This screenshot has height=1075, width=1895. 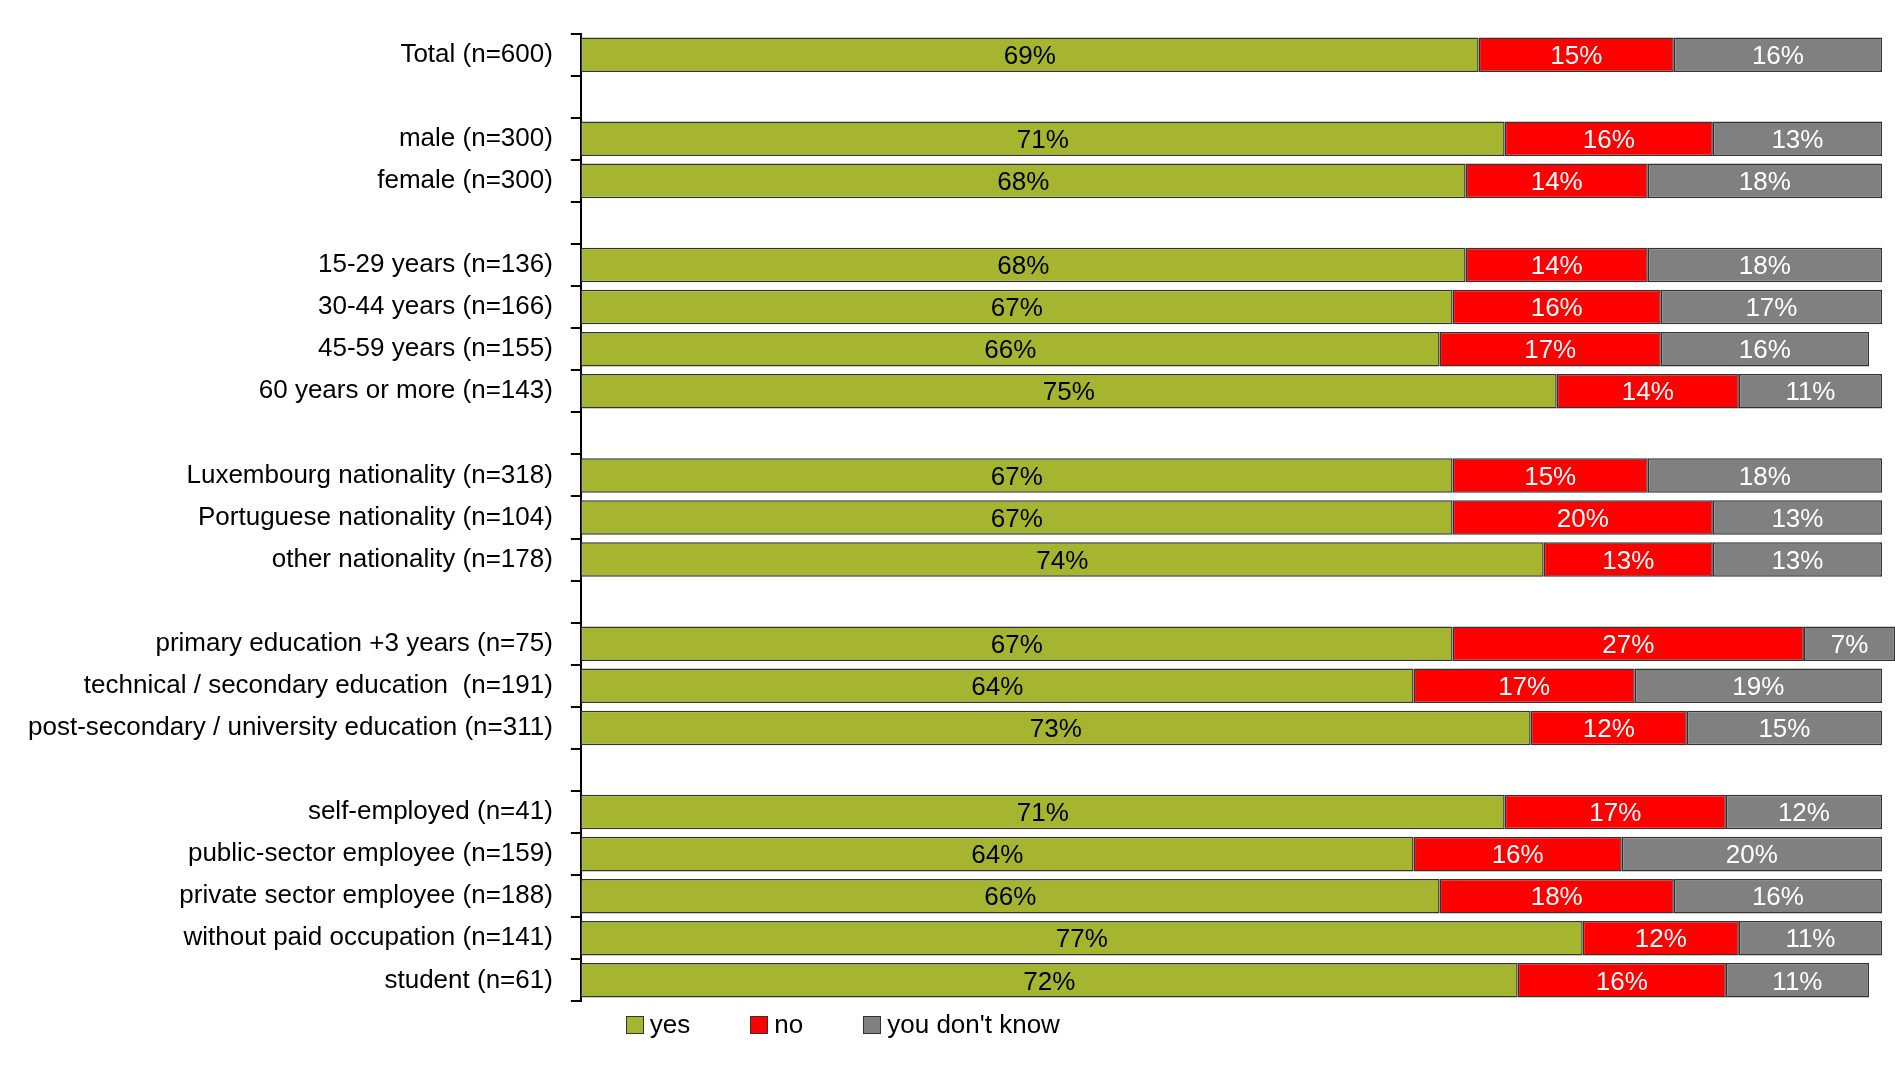 What do you see at coordinates (476, 52) in the screenshot?
I see `y-tick-label: Total (n=600)` at bounding box center [476, 52].